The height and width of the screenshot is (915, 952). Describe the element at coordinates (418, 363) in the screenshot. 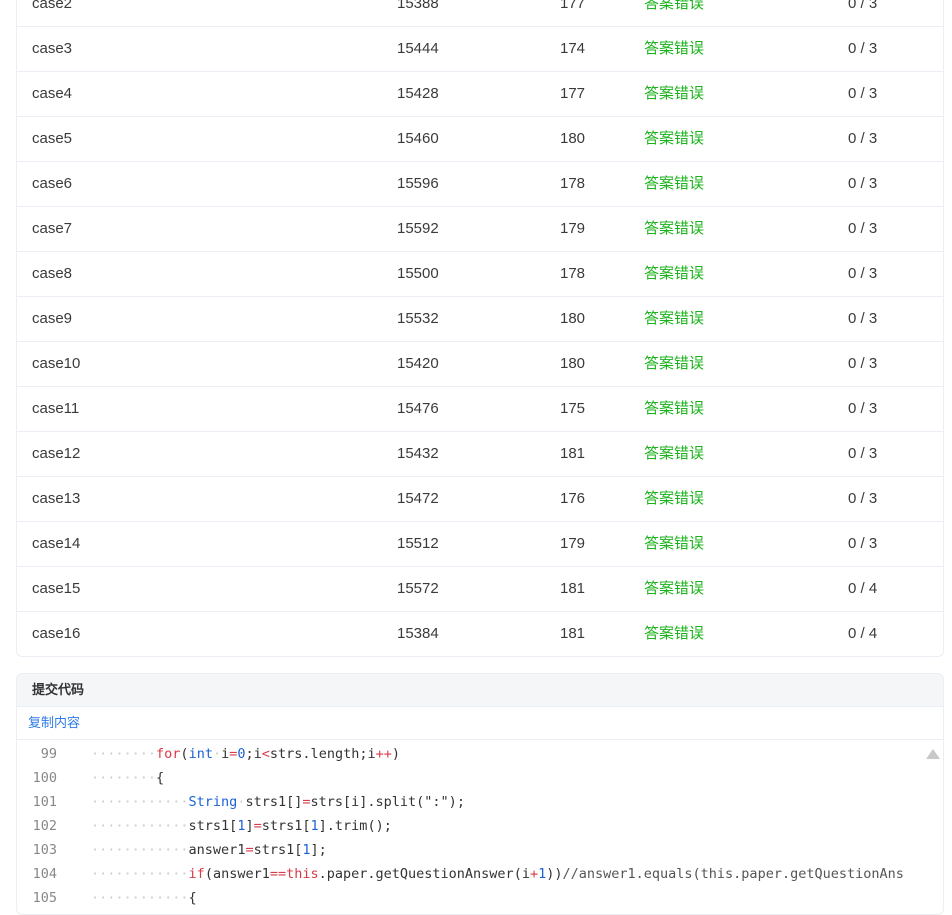

I see `time-cell: 15420` at that location.